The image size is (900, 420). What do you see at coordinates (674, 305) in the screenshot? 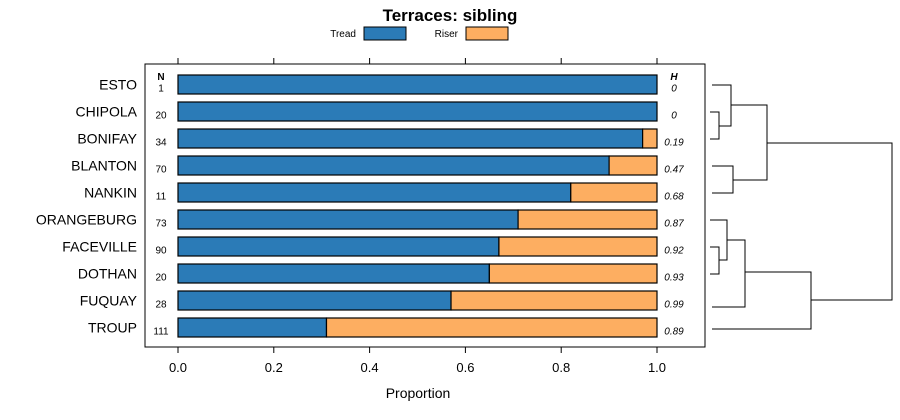
I see `h-value: 0.99` at bounding box center [674, 305].